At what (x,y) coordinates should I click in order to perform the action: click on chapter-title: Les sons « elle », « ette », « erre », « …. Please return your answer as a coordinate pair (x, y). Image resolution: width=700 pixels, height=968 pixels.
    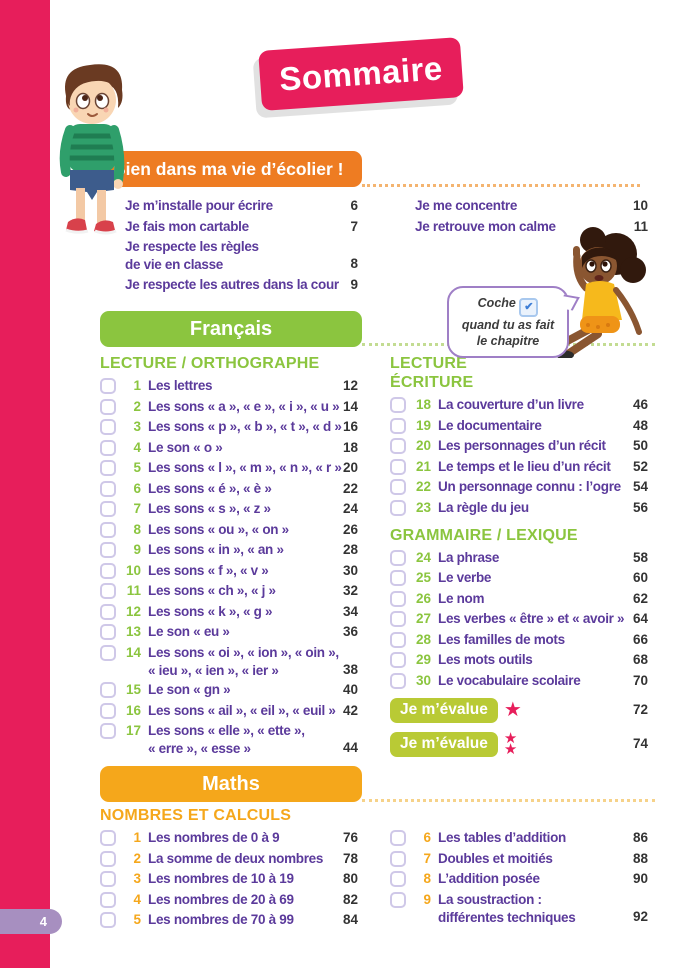
    Looking at the image, I should click on (226, 739).